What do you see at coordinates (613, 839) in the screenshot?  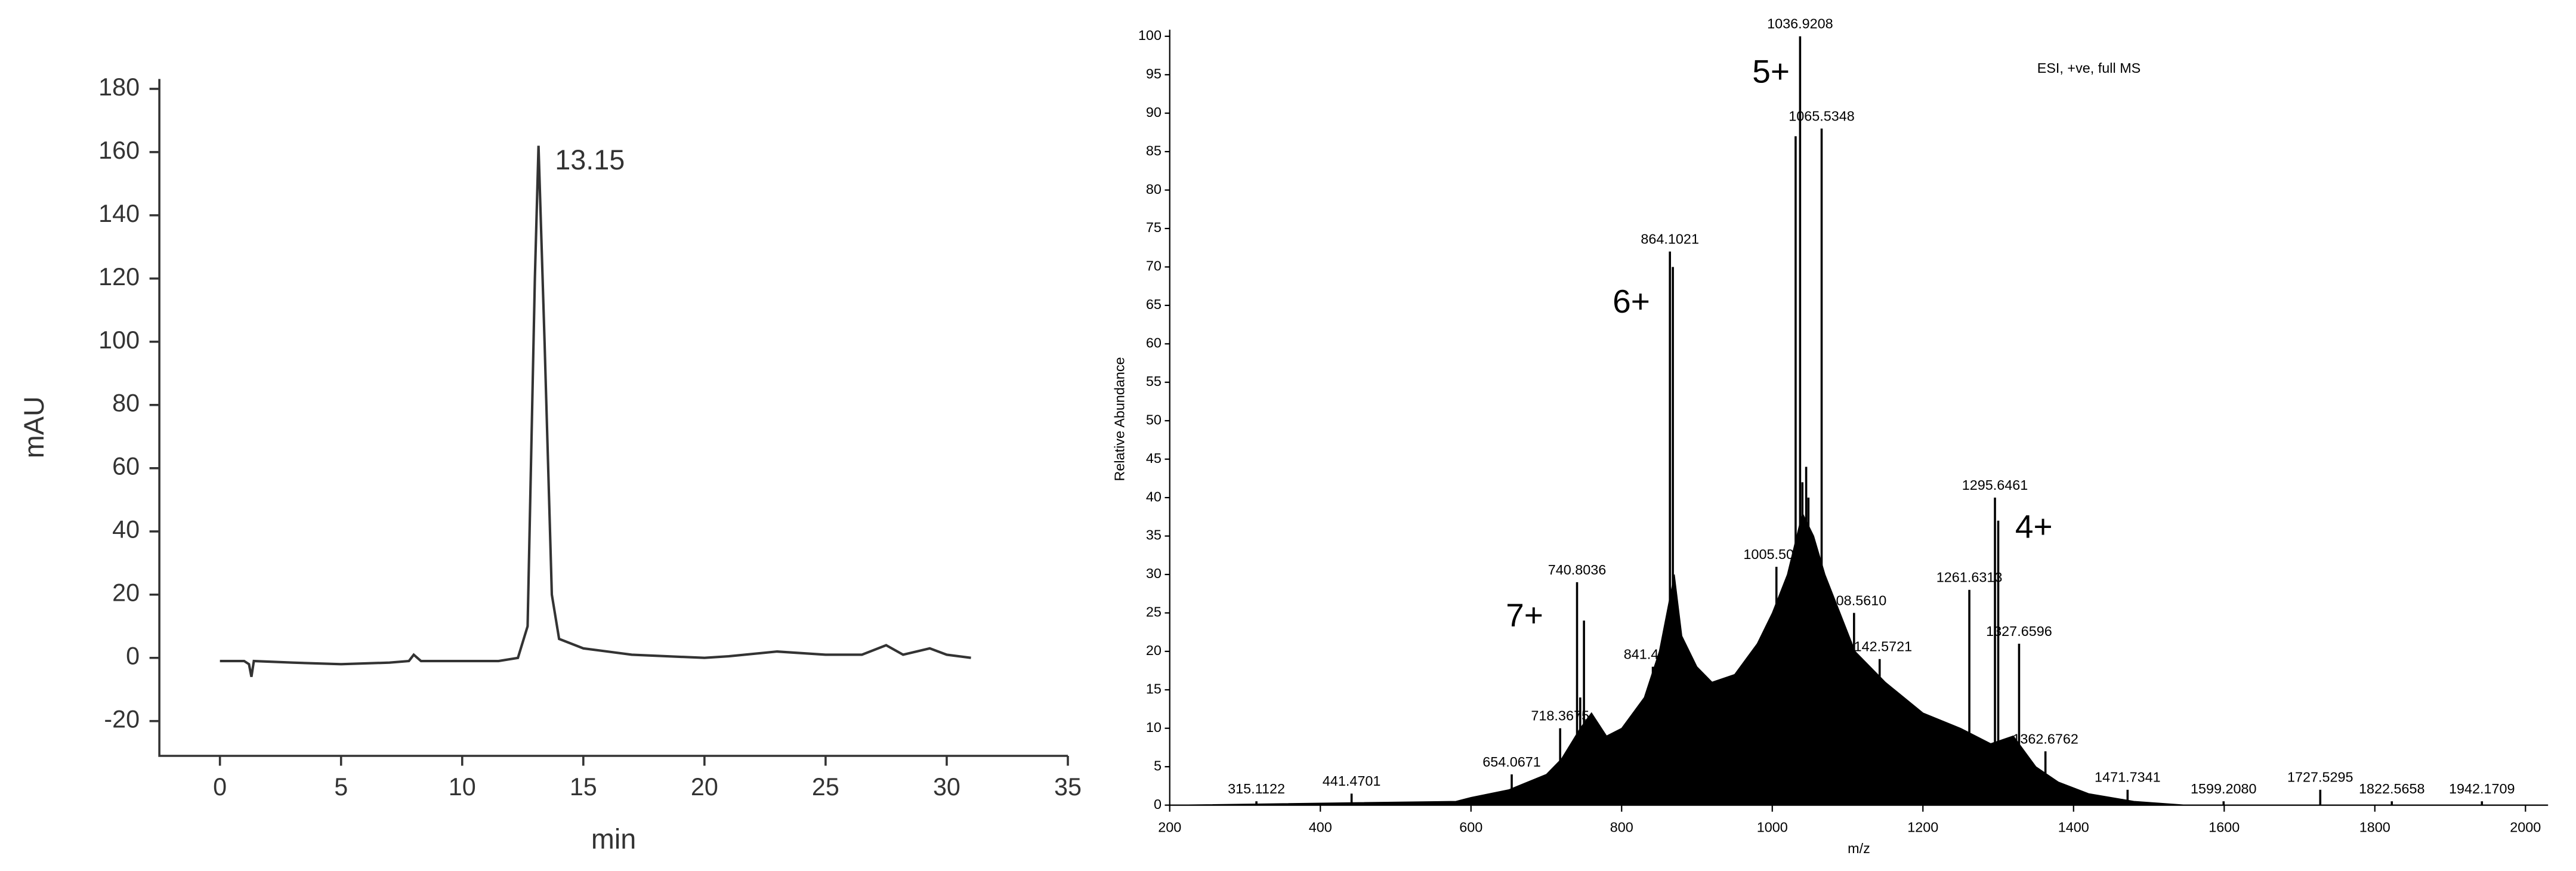 I see `x-axis-label: min` at bounding box center [613, 839].